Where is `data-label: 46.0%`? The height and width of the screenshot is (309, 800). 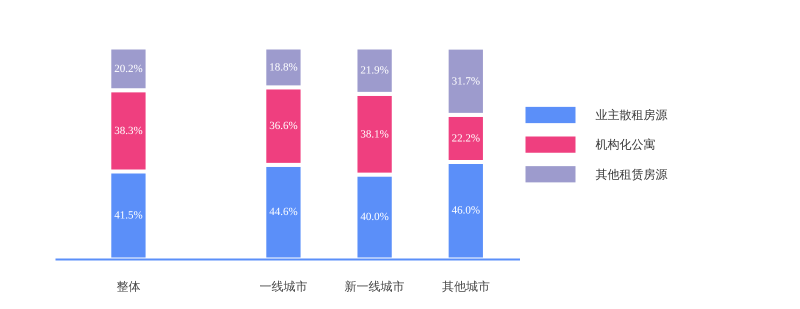
data-label: 46.0% is located at coordinates (466, 210).